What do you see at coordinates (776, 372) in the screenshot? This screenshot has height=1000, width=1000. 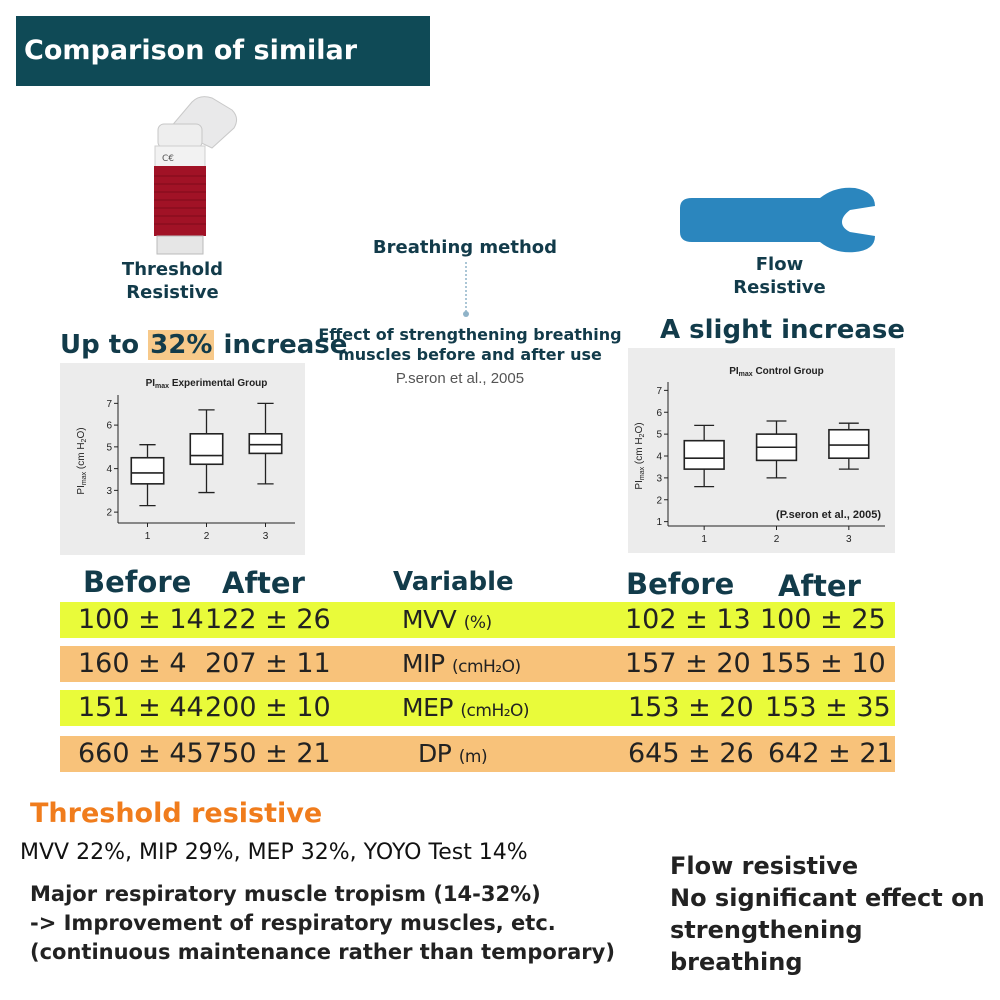 I see `chart-title: PImax Control Group` at bounding box center [776, 372].